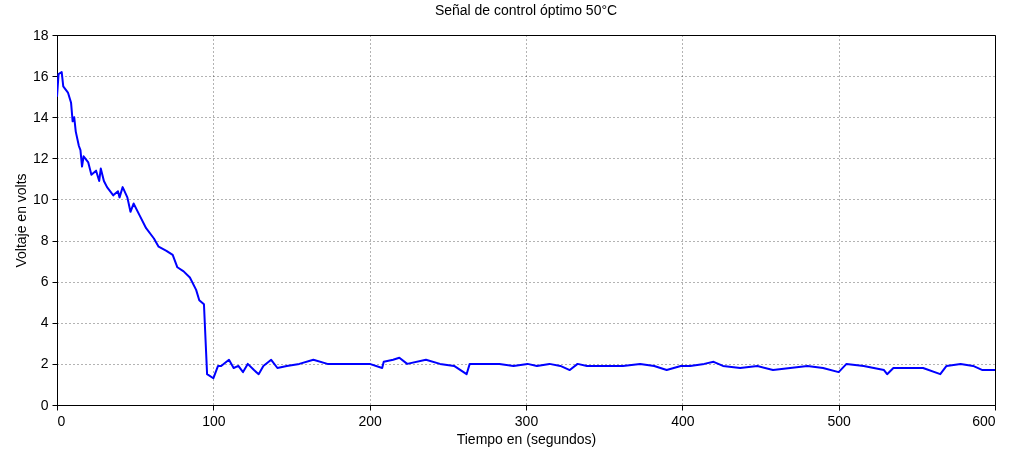  Describe the element at coordinates (44, 240) in the screenshot. I see `y-tick-label: 8` at that location.